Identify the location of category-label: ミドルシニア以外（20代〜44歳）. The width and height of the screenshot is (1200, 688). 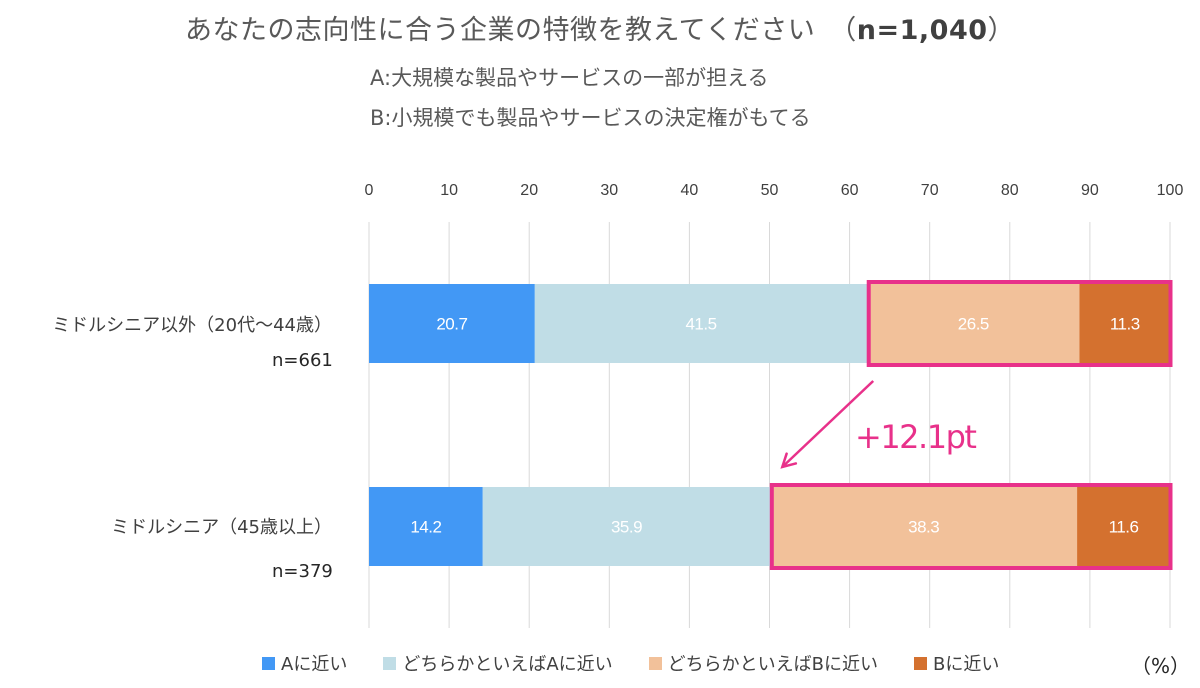
(192, 325).